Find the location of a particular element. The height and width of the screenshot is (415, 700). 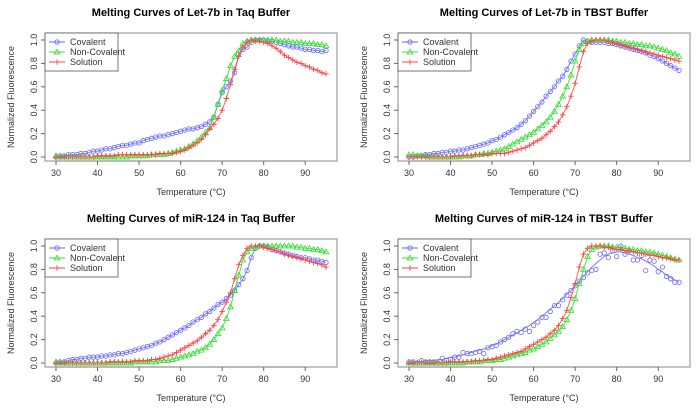

legend-label: Covalent is located at coordinates (88, 42).